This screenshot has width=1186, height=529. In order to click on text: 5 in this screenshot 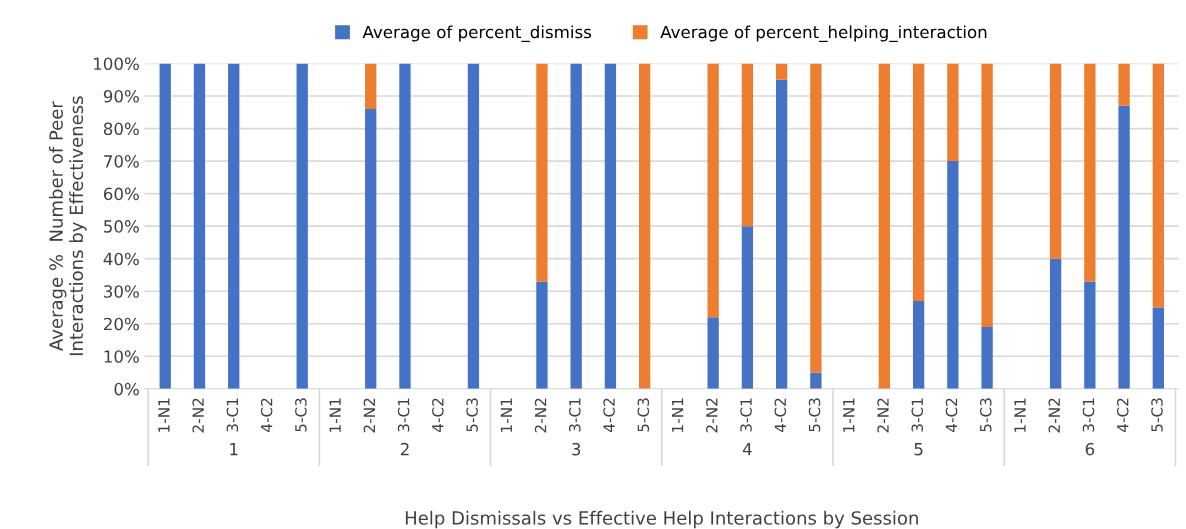, I will do `click(918, 449)`.